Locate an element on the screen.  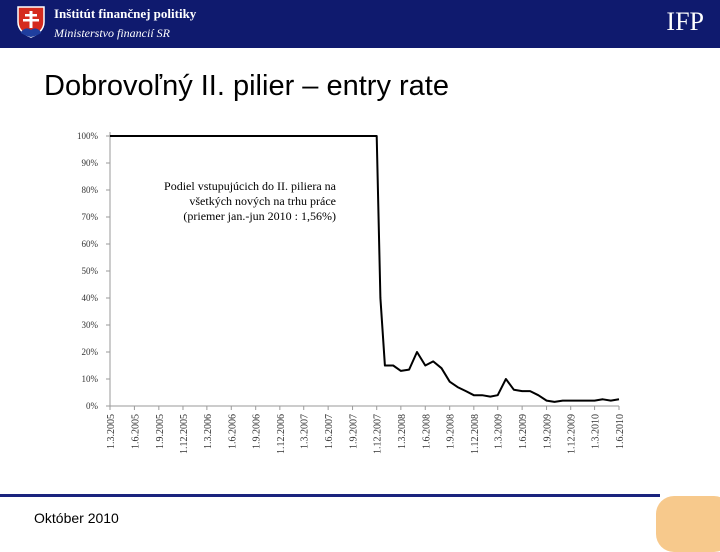
x-tick-label: 1.3.2009 is located at coordinates (499, 431).